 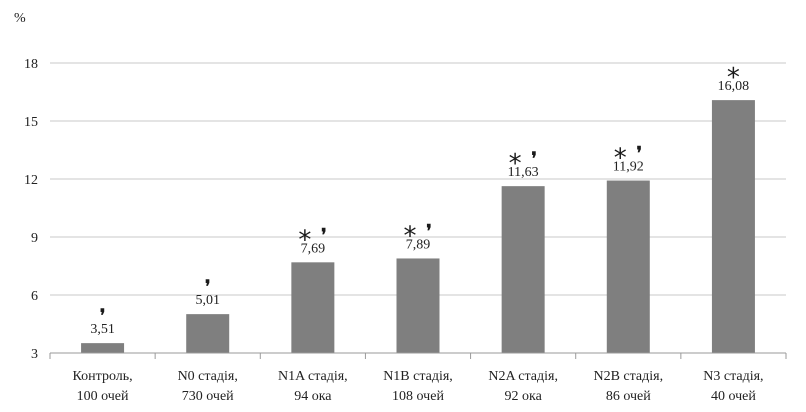 I want to click on data-label: 16,08, so click(x=734, y=86).